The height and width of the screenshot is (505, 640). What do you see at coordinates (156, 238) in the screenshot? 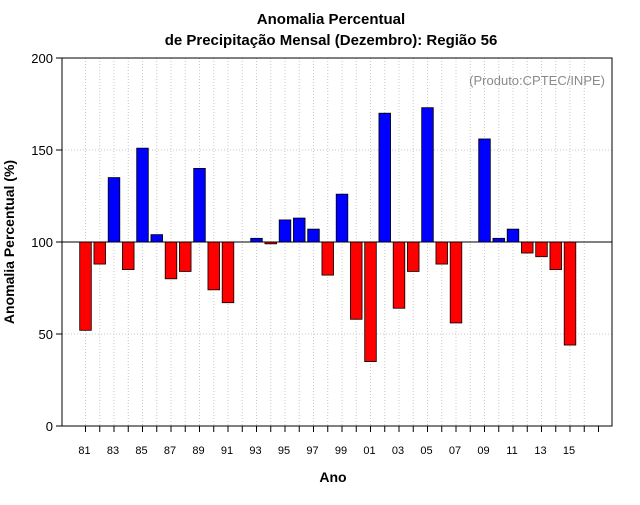
I see `bar-1986` at bounding box center [156, 238].